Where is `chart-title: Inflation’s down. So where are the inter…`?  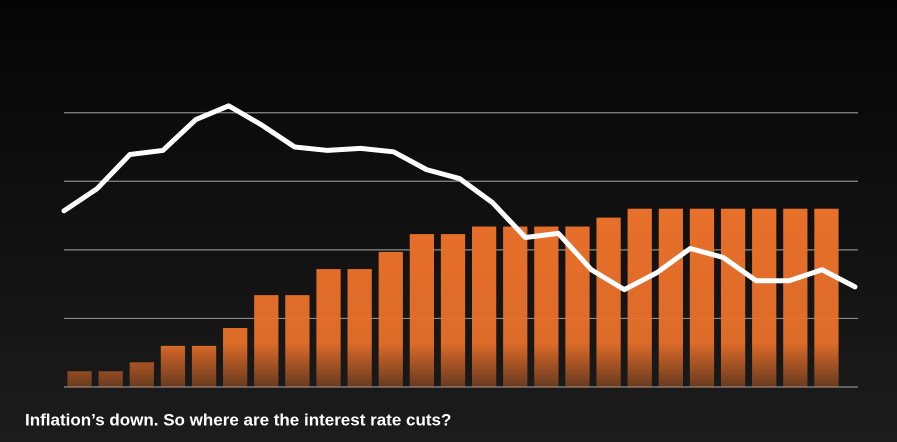
chart-title: Inflation’s down. So where are the inter… is located at coordinates (238, 419).